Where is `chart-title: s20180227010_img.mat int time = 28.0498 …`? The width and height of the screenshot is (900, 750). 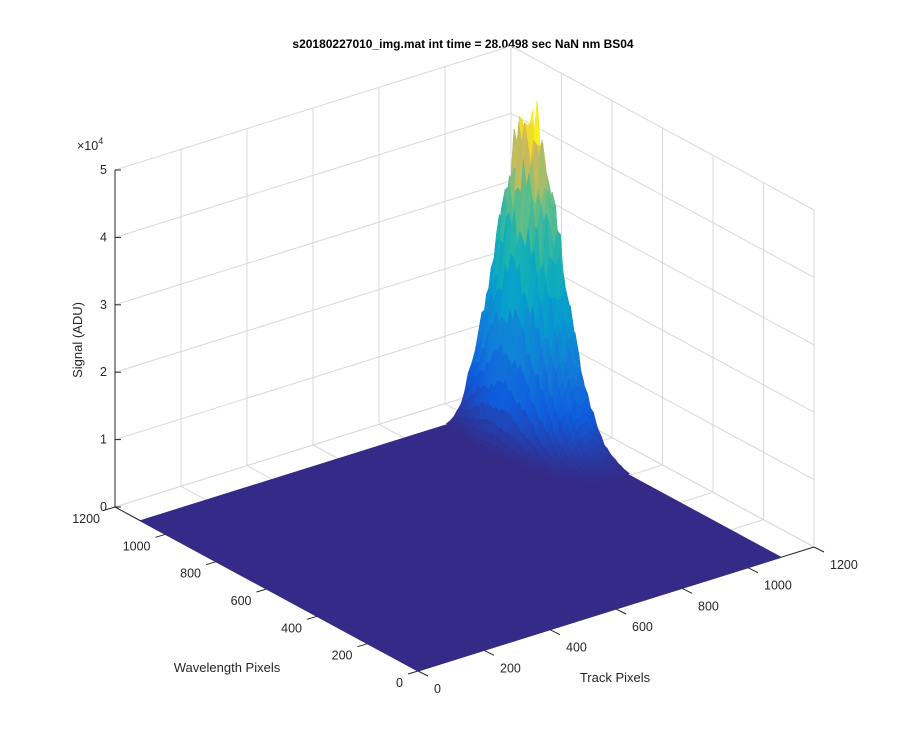 chart-title: s20180227010_img.mat int time = 28.0498 … is located at coordinates (463, 44).